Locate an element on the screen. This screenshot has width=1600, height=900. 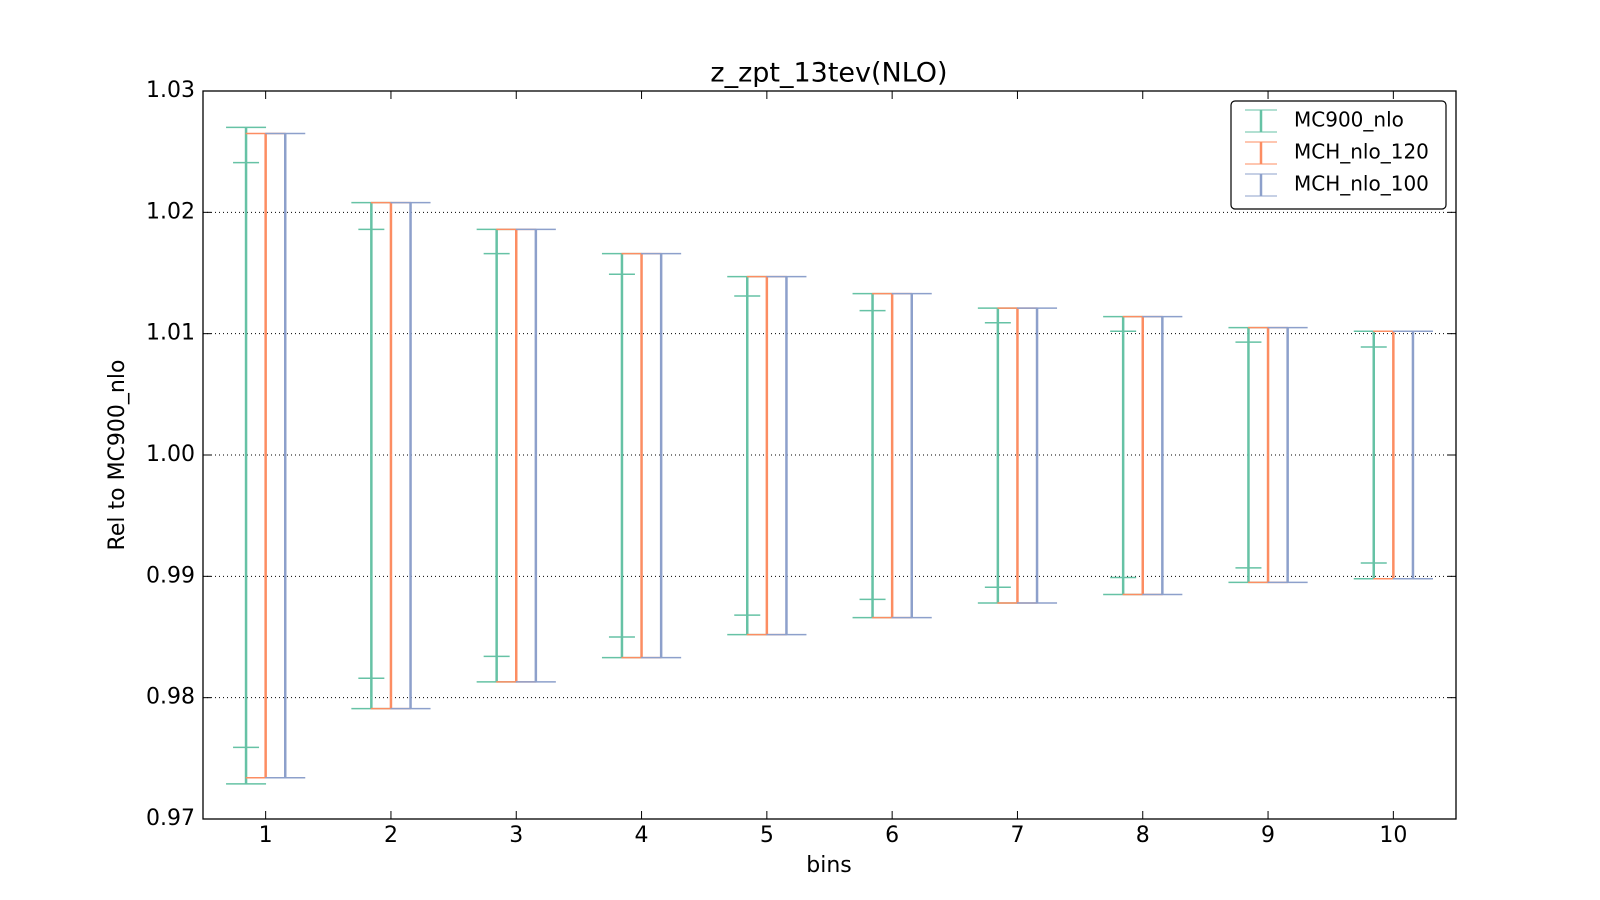
legend-box is located at coordinates (1338, 155).